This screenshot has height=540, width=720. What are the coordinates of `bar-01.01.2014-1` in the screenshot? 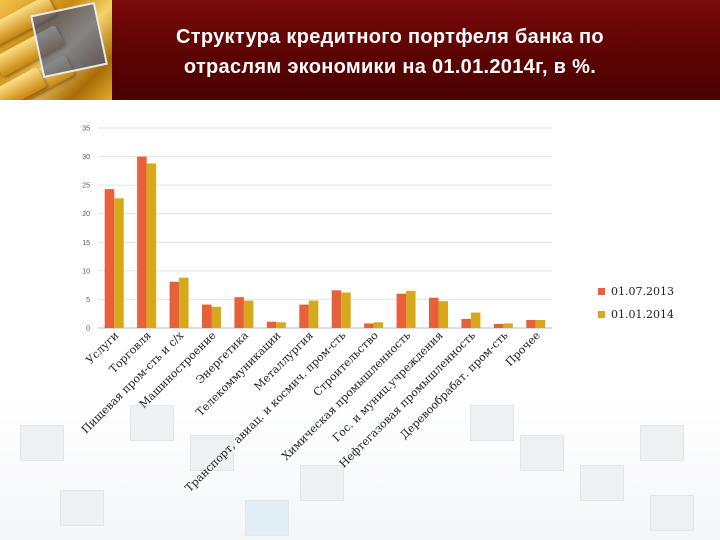 It's located at (119, 263).